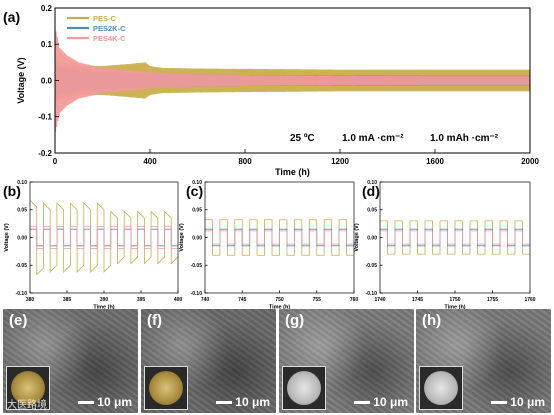 This screenshot has height=415, width=554. What do you see at coordinates (373, 138) in the screenshot?
I see `annotation-text: 1.0 mA ·cm⁻²` at bounding box center [373, 138].